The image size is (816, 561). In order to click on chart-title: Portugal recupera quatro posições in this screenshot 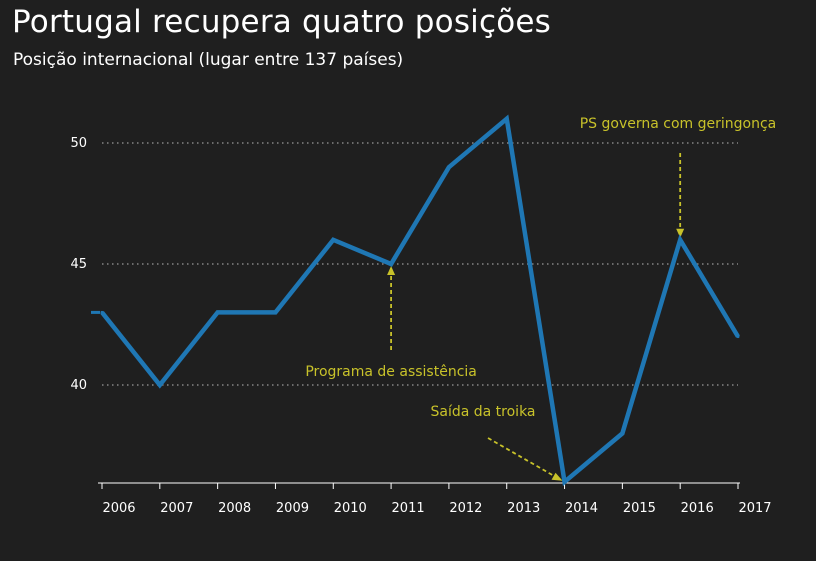, I will do `click(282, 22)`.